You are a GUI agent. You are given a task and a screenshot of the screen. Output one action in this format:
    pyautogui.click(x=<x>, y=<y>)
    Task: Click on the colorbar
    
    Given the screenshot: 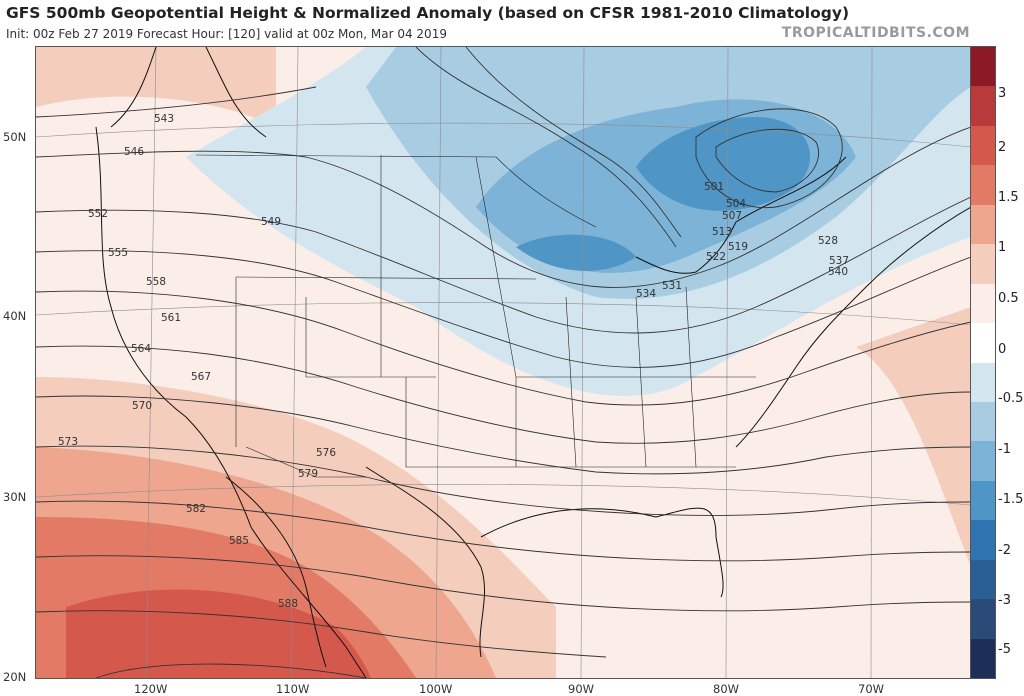 What is the action you would take?
    pyautogui.click(x=983, y=362)
    